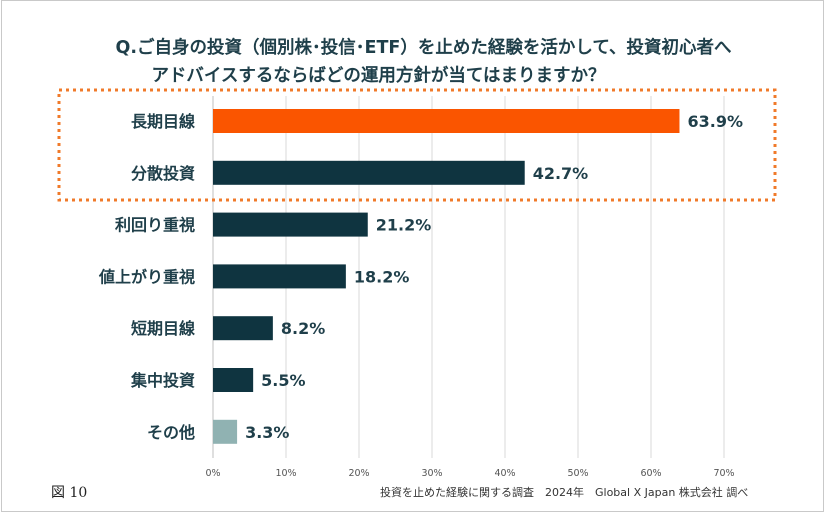  I want to click on category-label: その他, so click(171, 432).